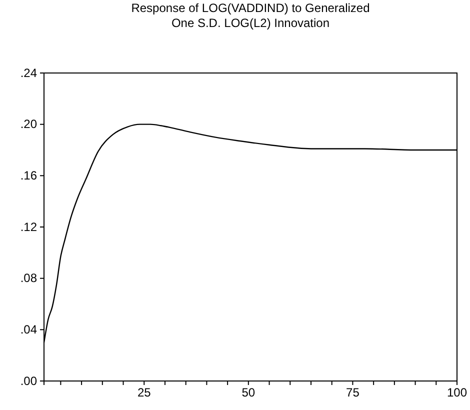  What do you see at coordinates (249, 393) in the screenshot?
I see `x-tick-label: 50` at bounding box center [249, 393].